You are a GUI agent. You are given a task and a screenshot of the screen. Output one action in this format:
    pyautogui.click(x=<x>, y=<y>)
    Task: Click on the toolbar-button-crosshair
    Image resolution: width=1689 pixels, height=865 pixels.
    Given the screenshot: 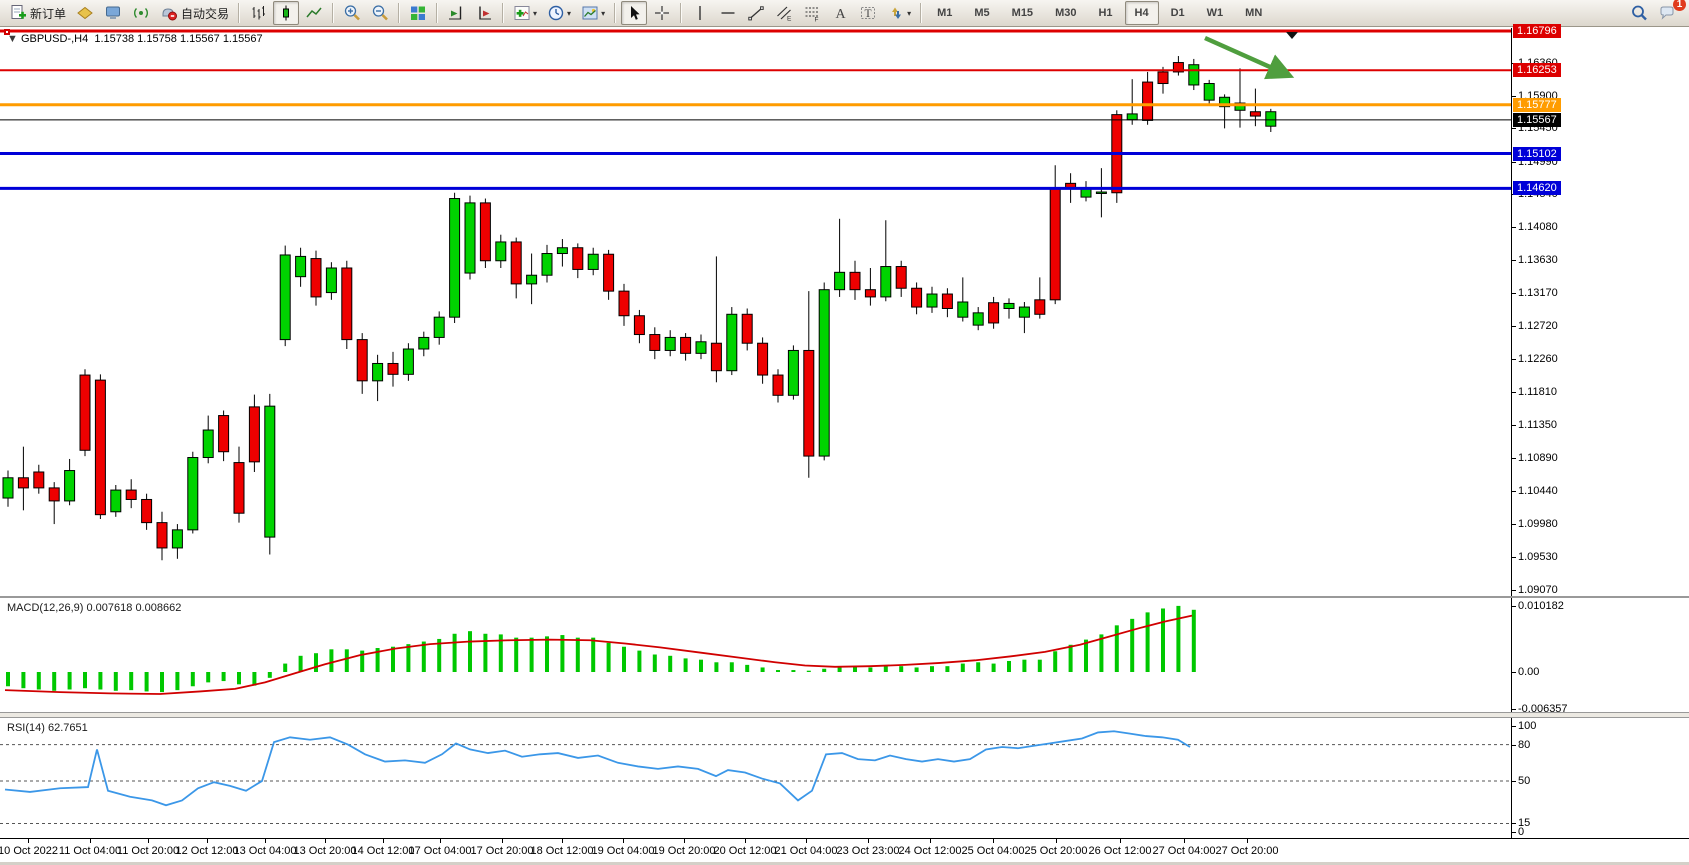 What is the action you would take?
    pyautogui.click(x=662, y=13)
    